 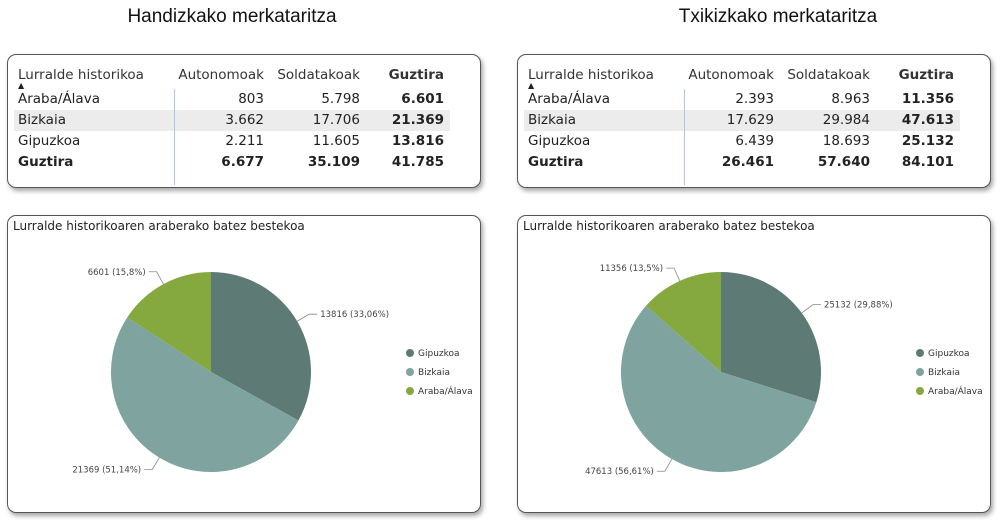 I want to click on table-row: Gipuzkoa 6.439 18.693 25.132, so click(x=742, y=141).